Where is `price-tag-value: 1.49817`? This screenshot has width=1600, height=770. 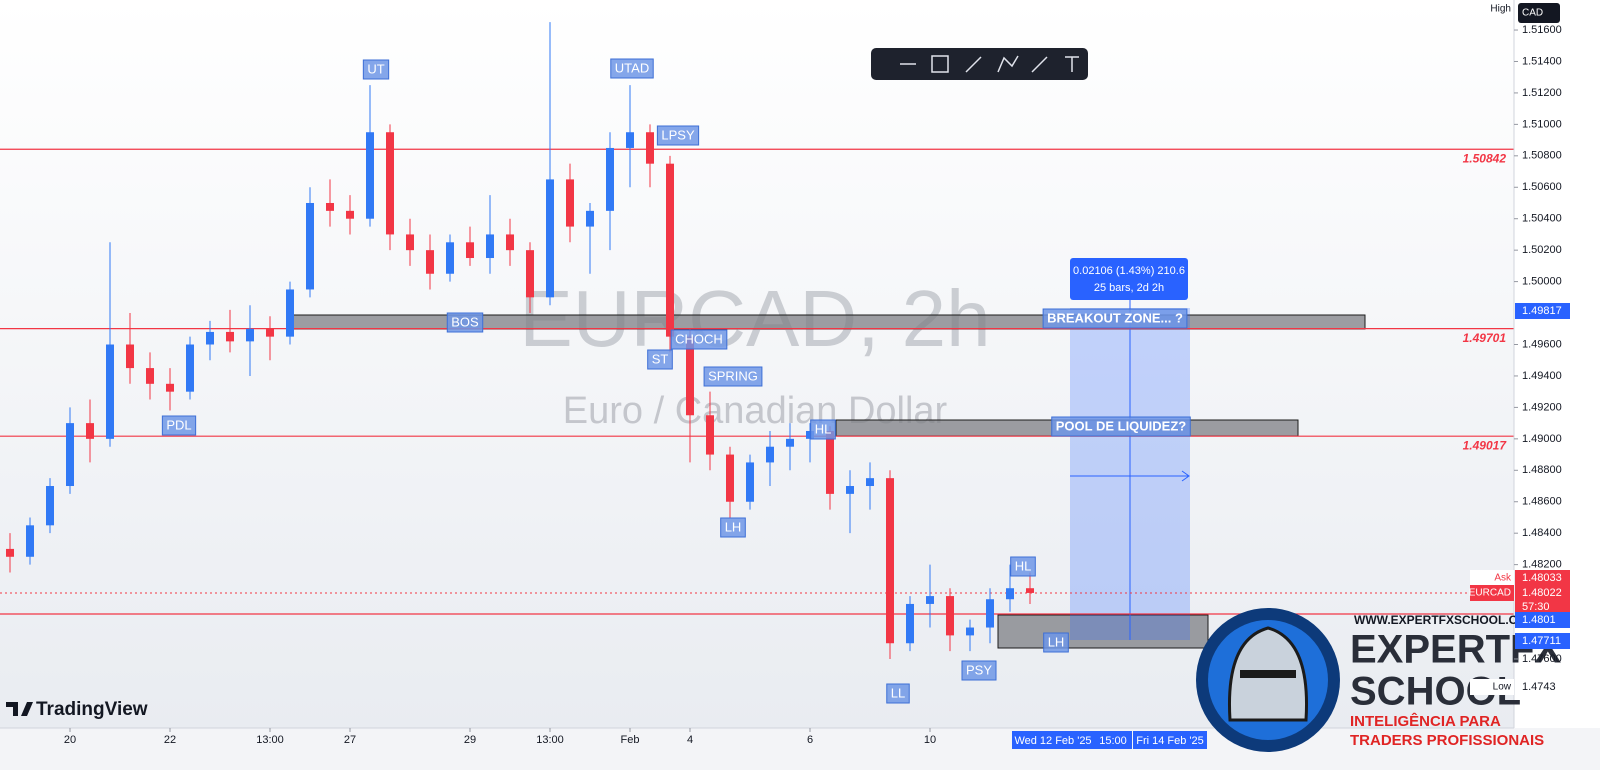 price-tag-value: 1.49817 is located at coordinates (1542, 311).